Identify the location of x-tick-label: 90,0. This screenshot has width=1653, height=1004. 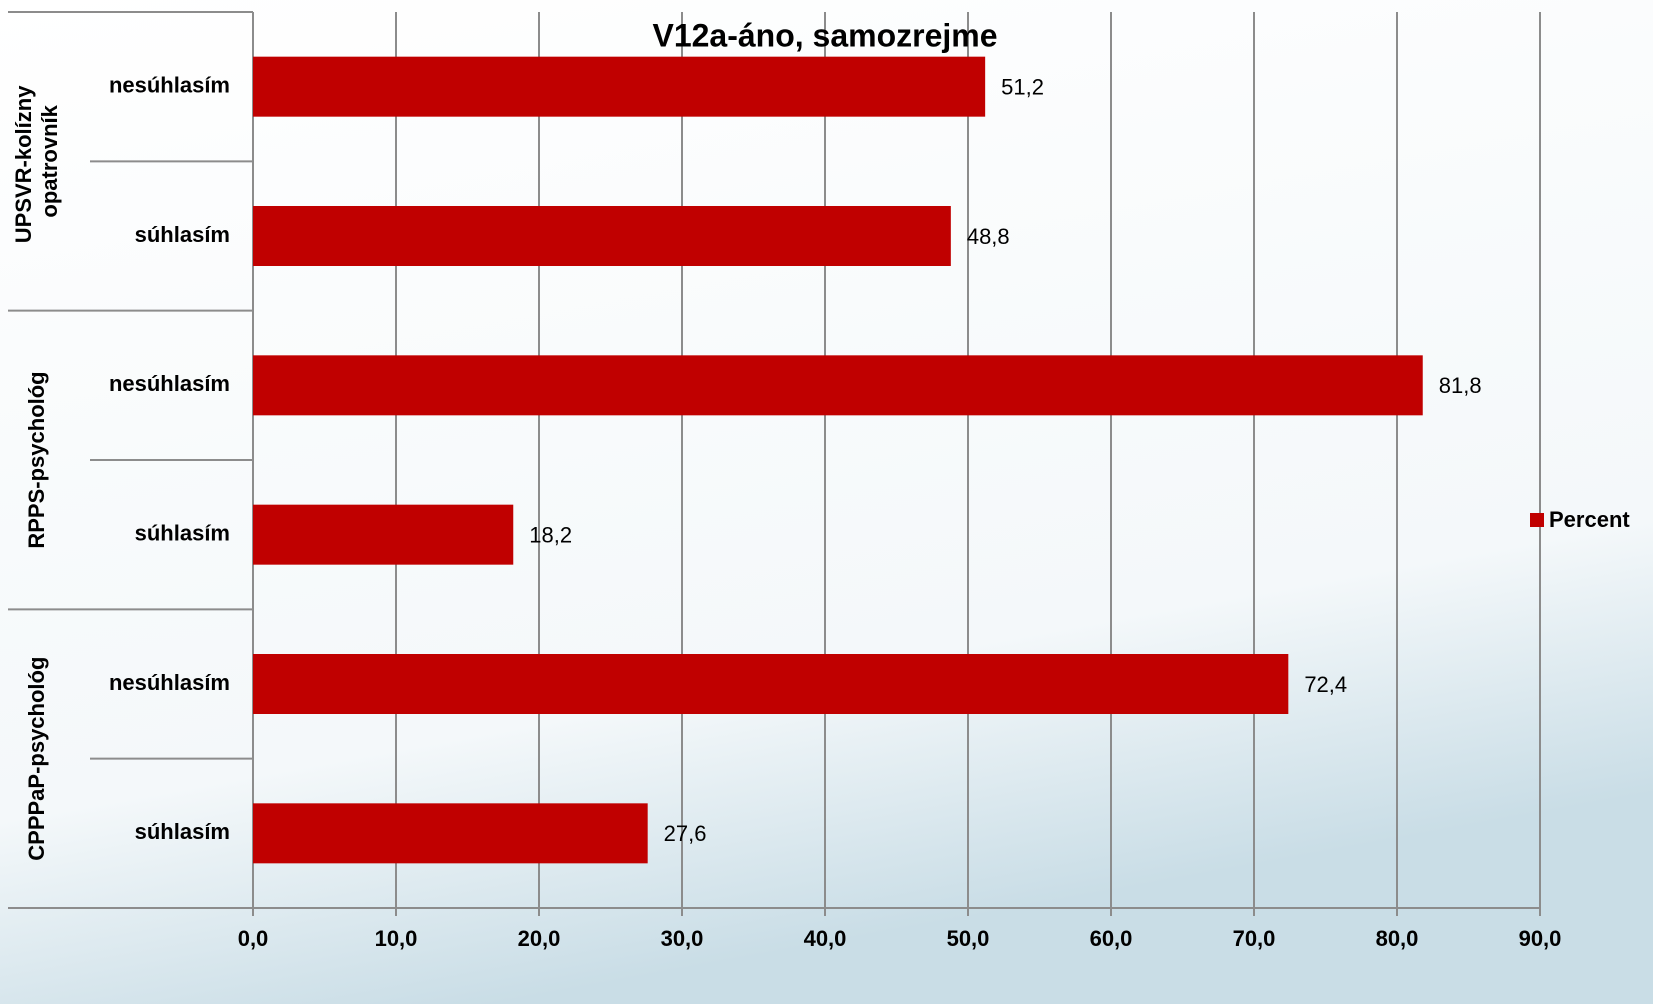
(1540, 938).